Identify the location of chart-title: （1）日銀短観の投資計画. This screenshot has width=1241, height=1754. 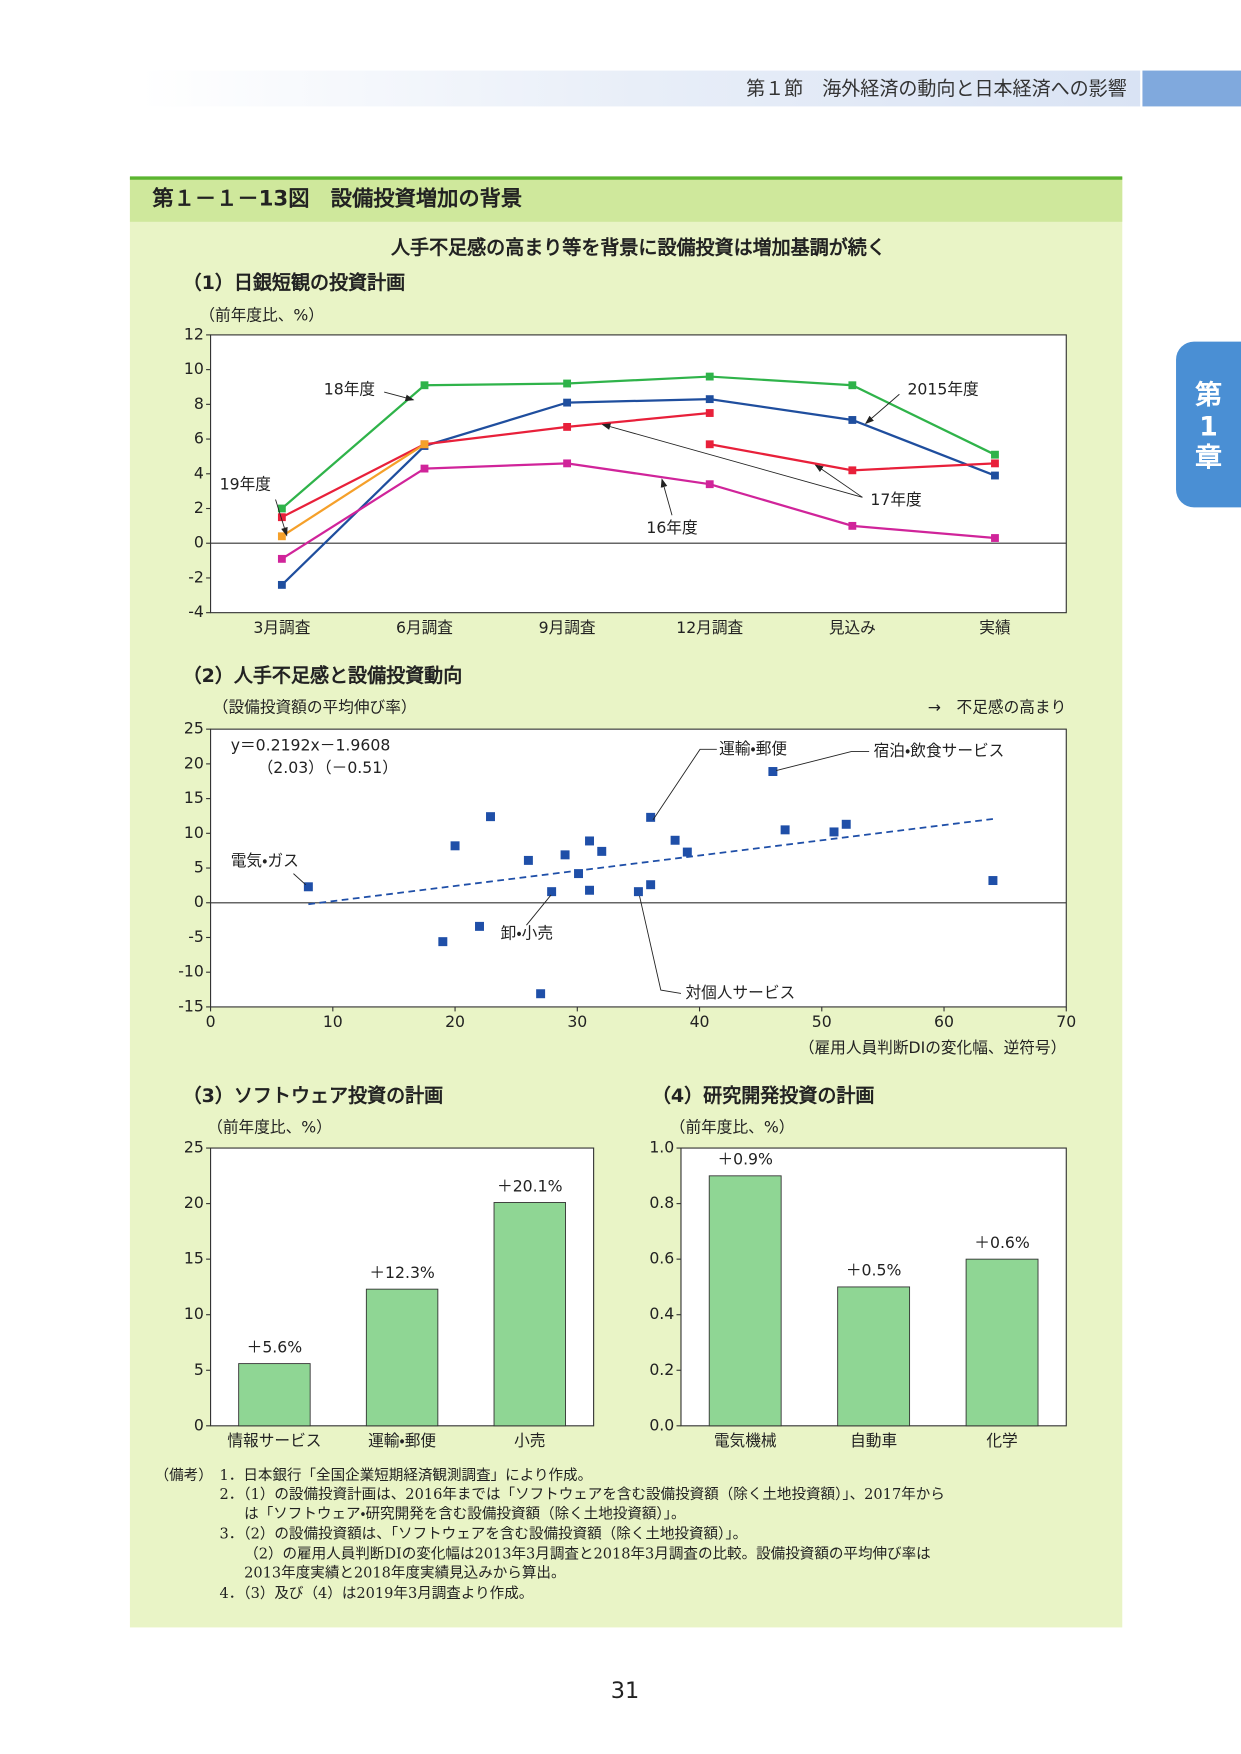
(294, 282).